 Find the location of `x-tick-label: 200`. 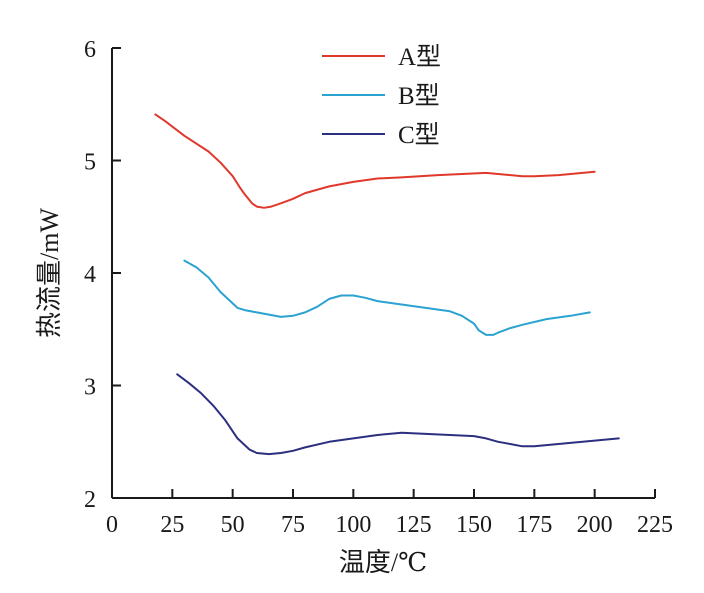

x-tick-label: 200 is located at coordinates (595, 525).